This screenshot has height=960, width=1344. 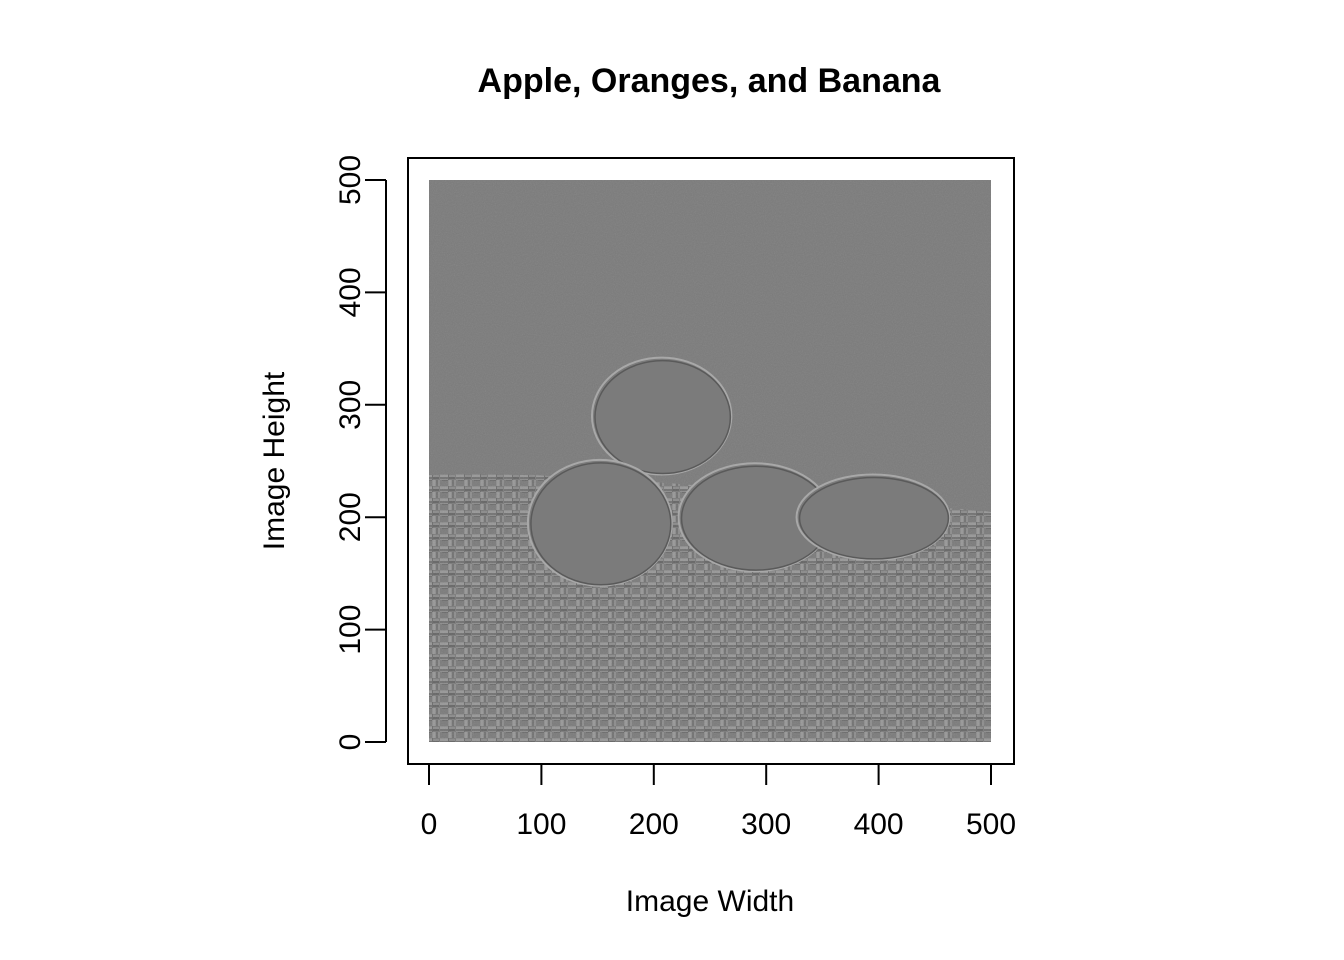 I want to click on x-tick-label: 500, so click(x=991, y=824).